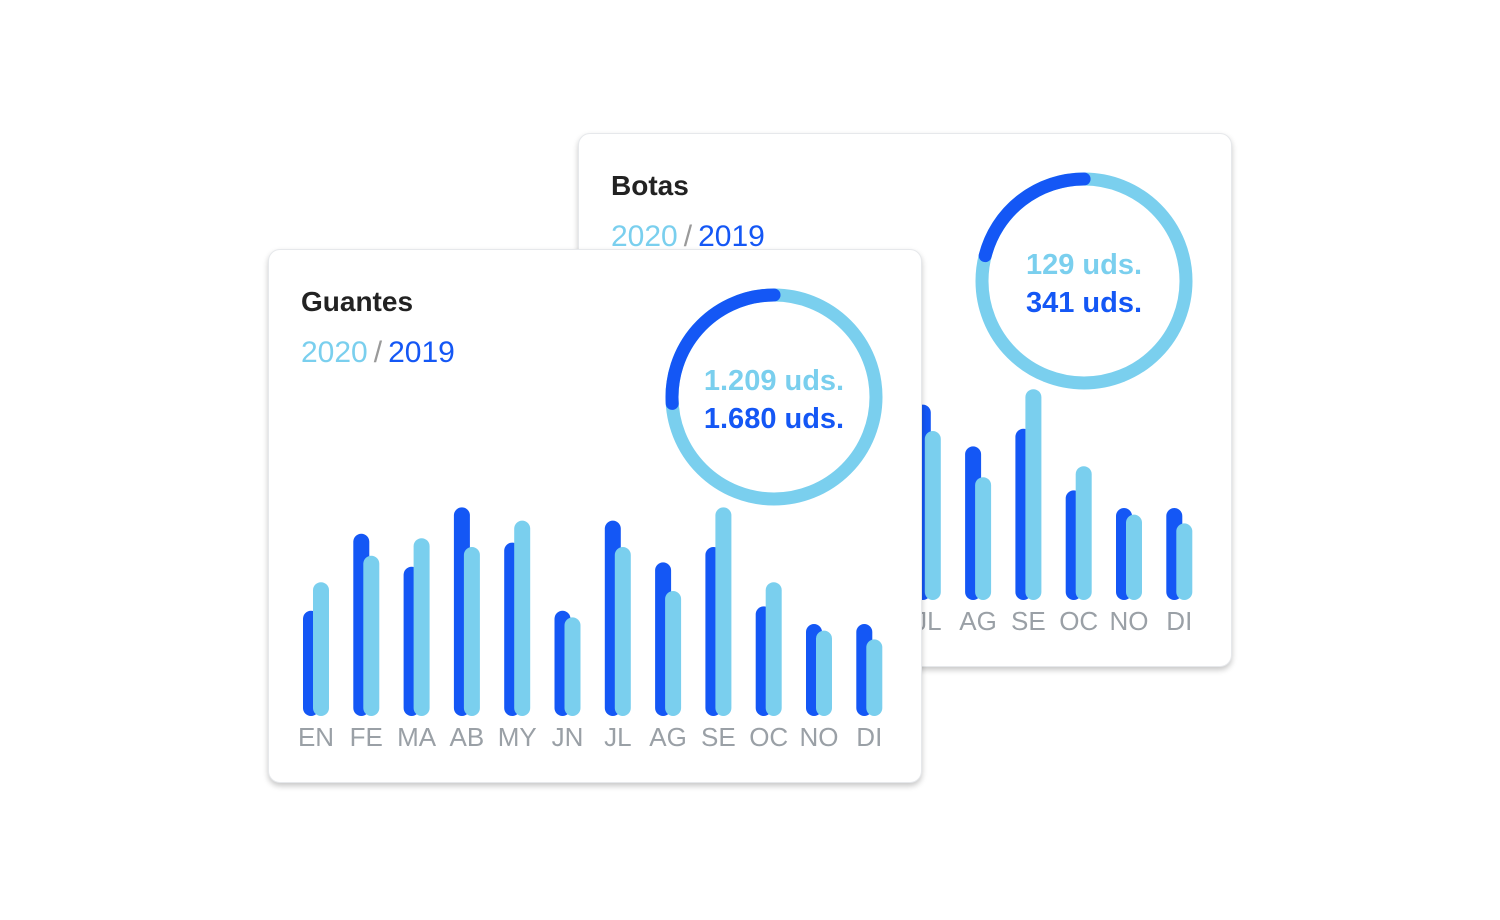 Image resolution: width=1500 pixels, height=920 pixels. What do you see at coordinates (517, 737) in the screenshot?
I see `month-label: MY` at bounding box center [517, 737].